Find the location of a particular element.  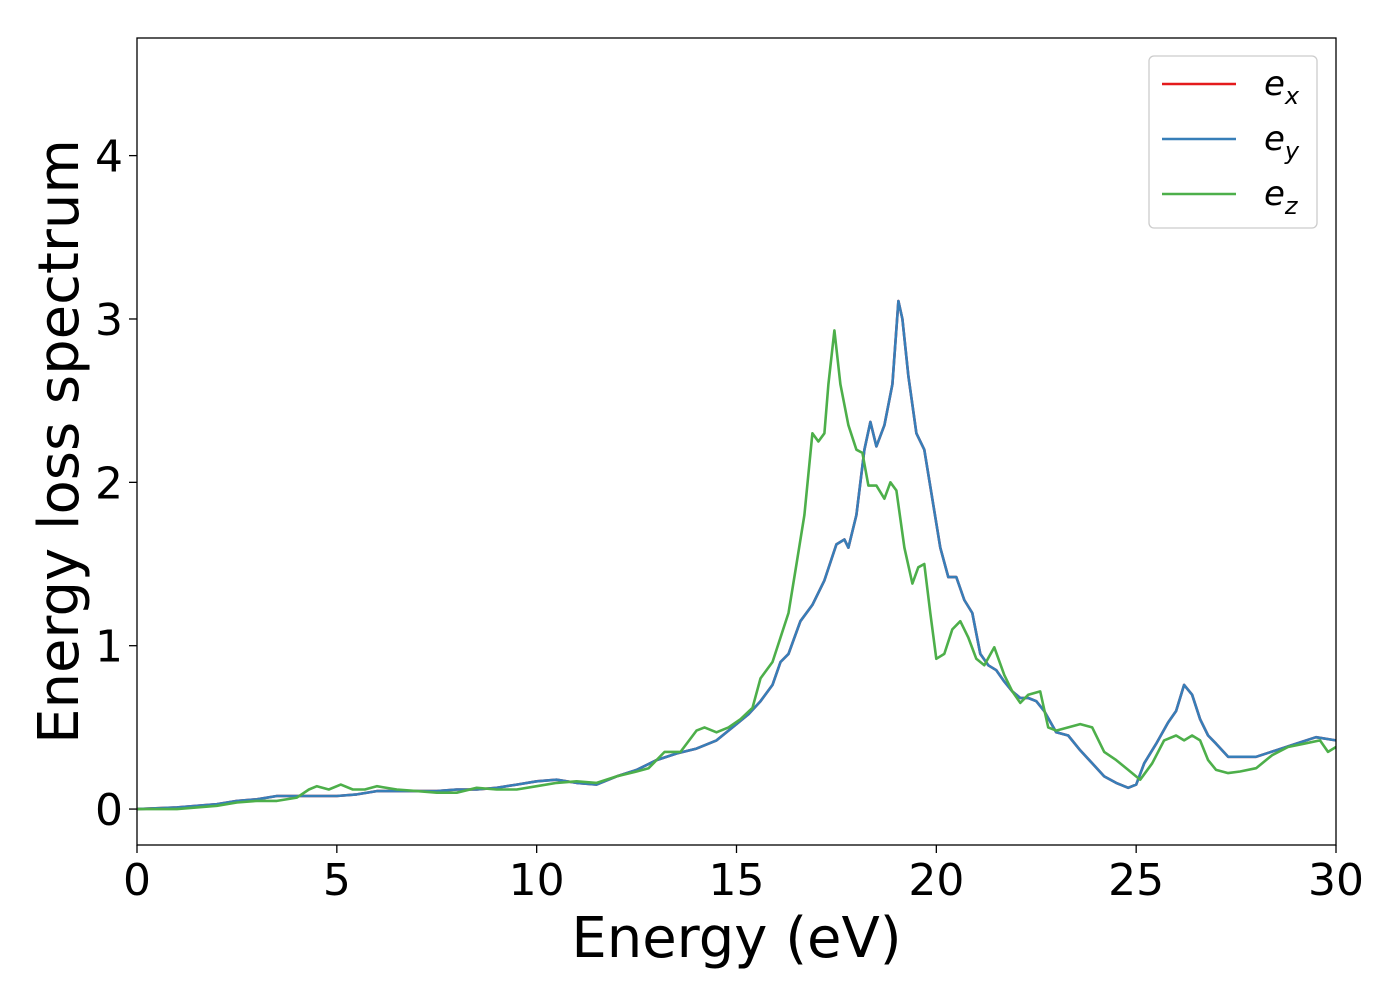

legend-label-y: ey is located at coordinates (1282, 142).